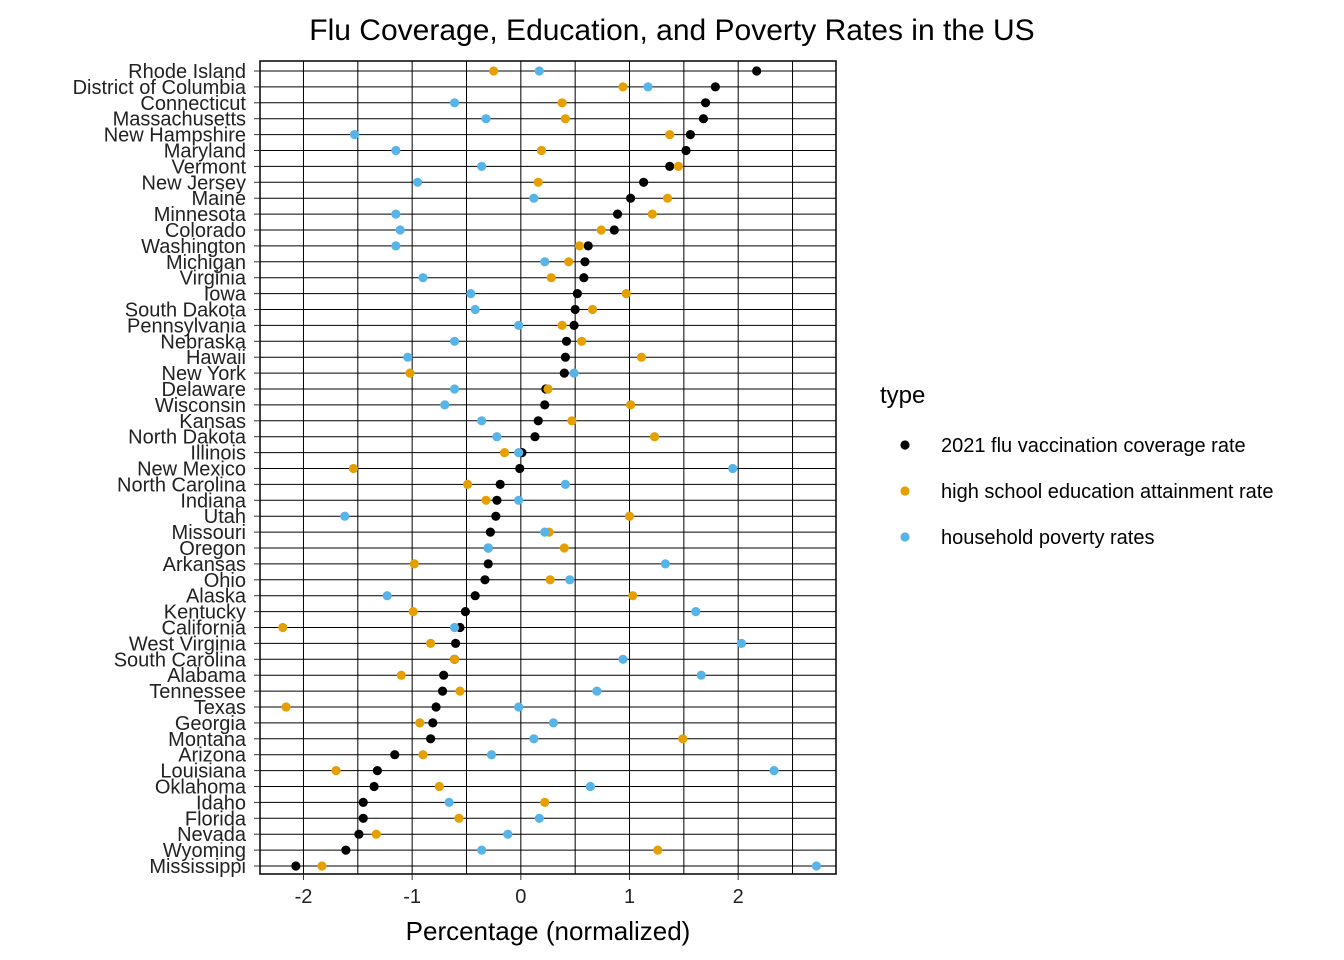  I want to click on y-tick-label: New Hampshire, so click(175, 136).